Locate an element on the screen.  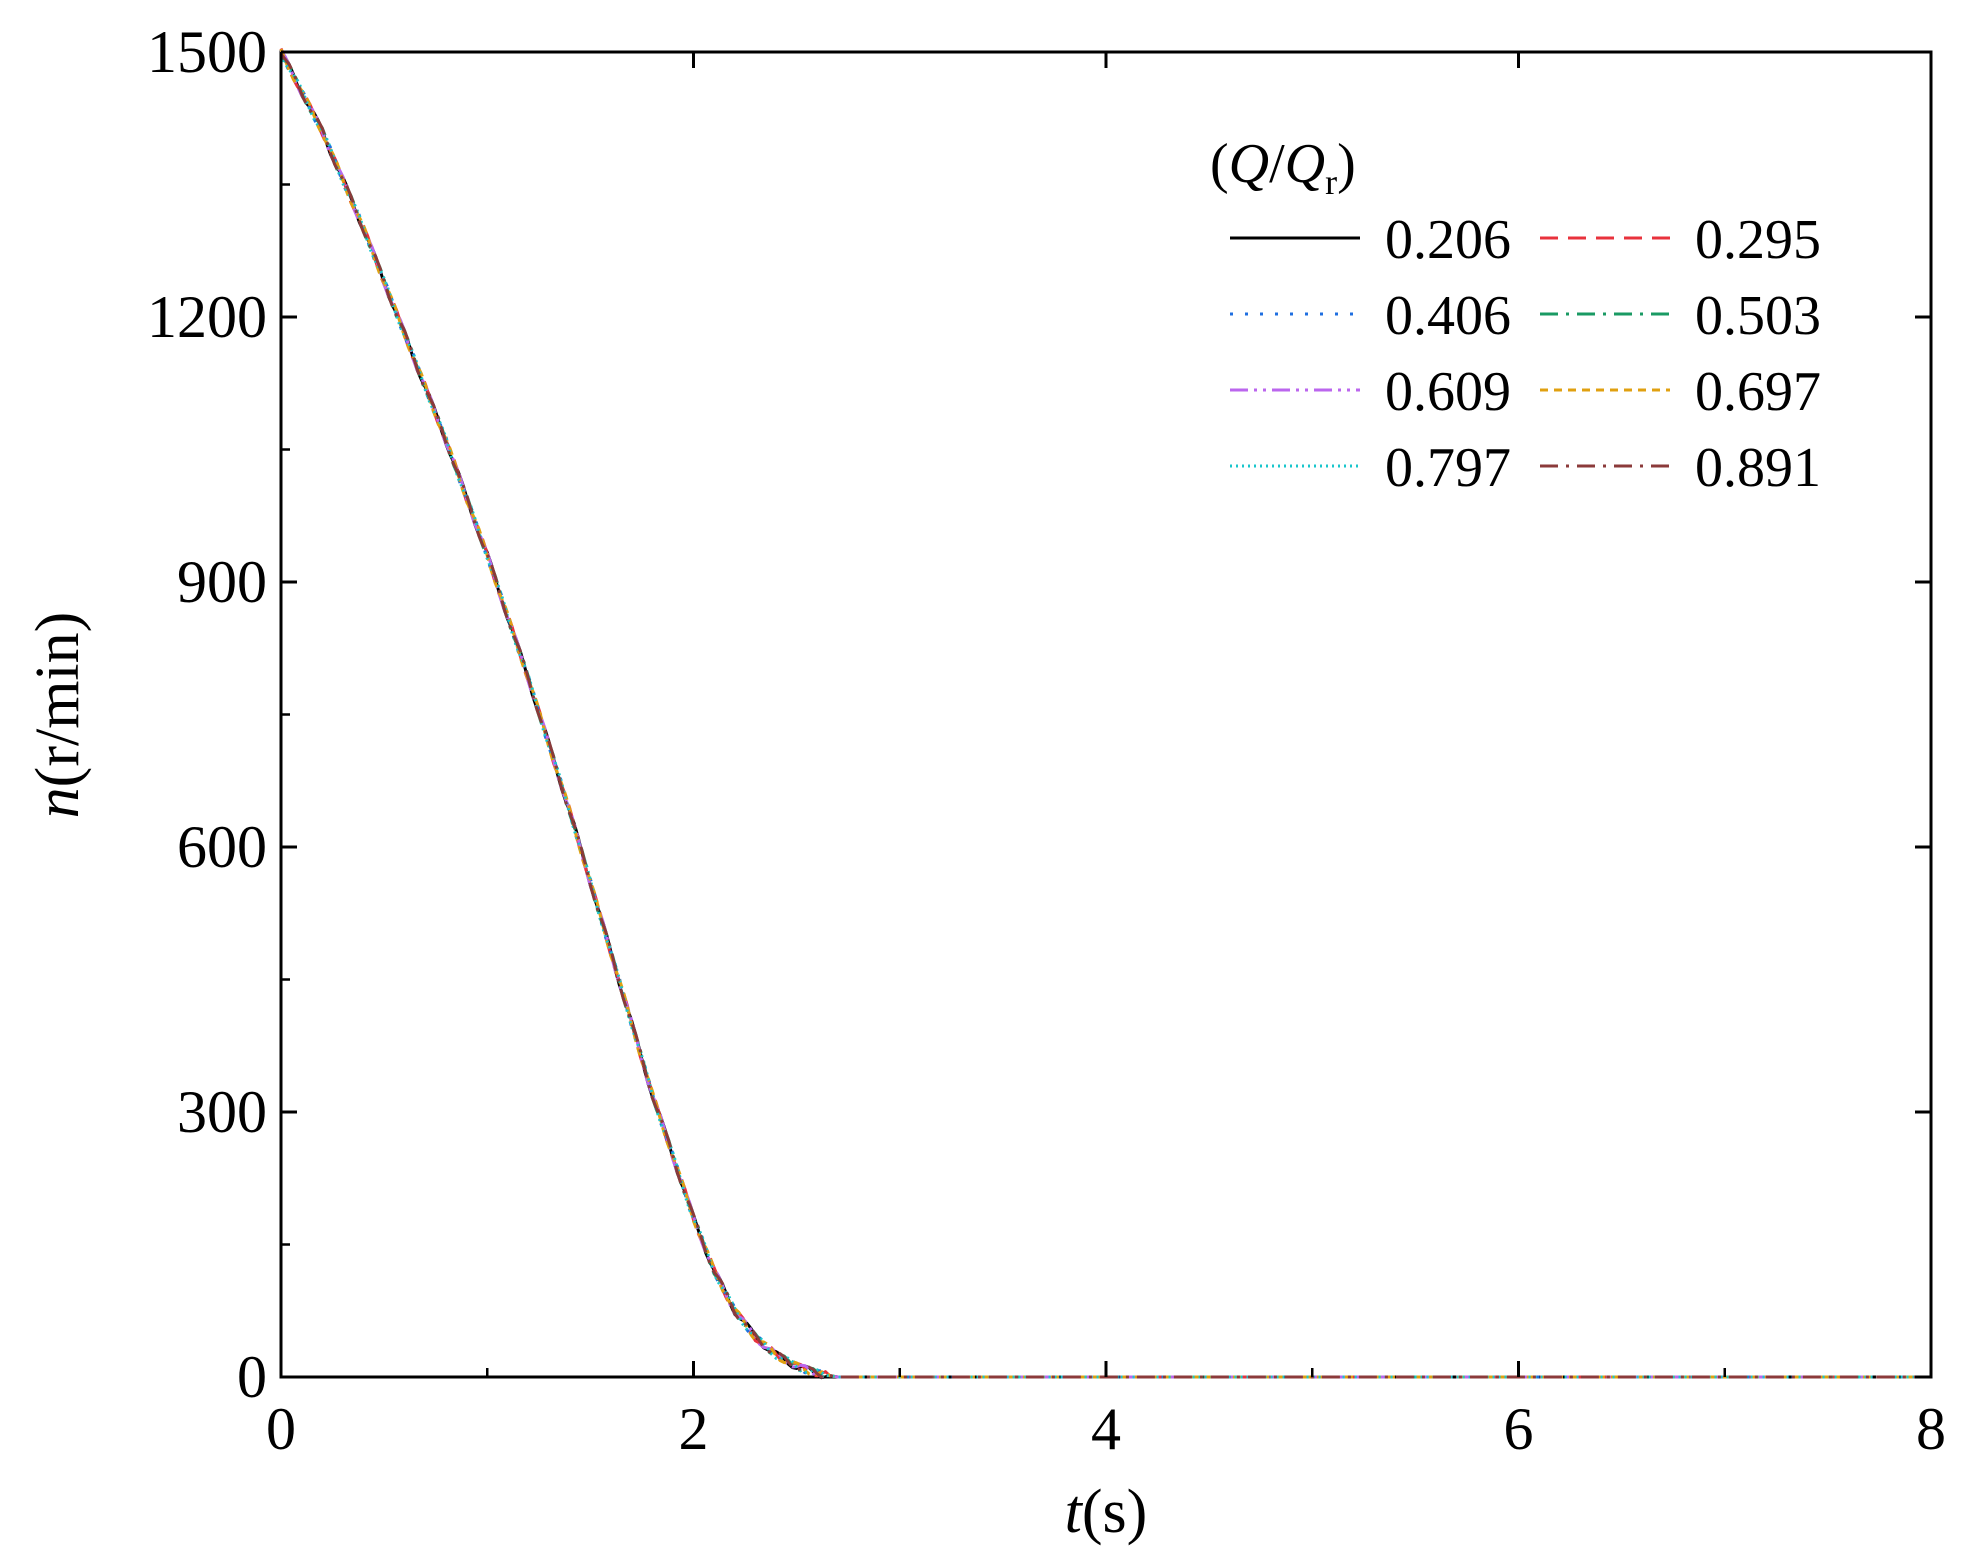
x-tick-label: 4 is located at coordinates (1106, 1429).